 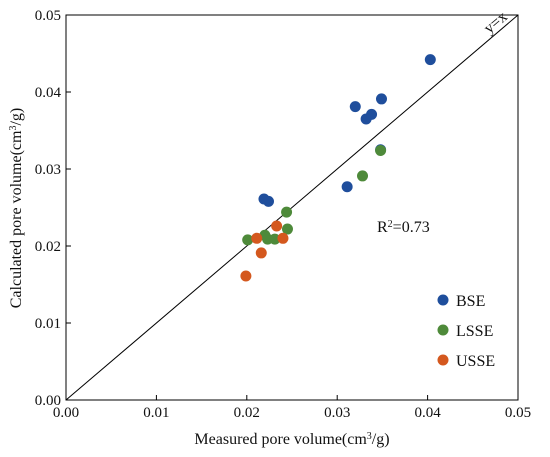 What do you see at coordinates (470, 301) in the screenshot?
I see `legend-label-bse: BSE` at bounding box center [470, 301].